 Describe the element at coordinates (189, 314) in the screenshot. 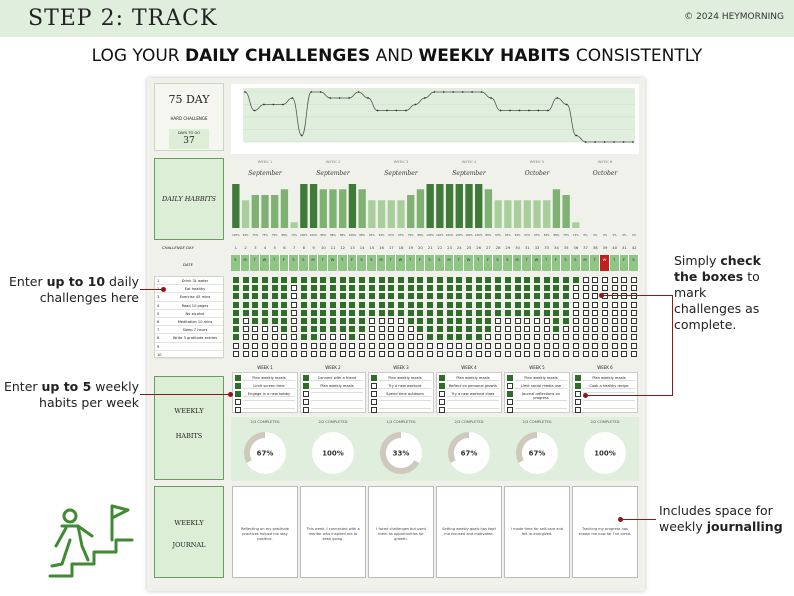

I see `challenge-row: 5 No alcohol` at that location.